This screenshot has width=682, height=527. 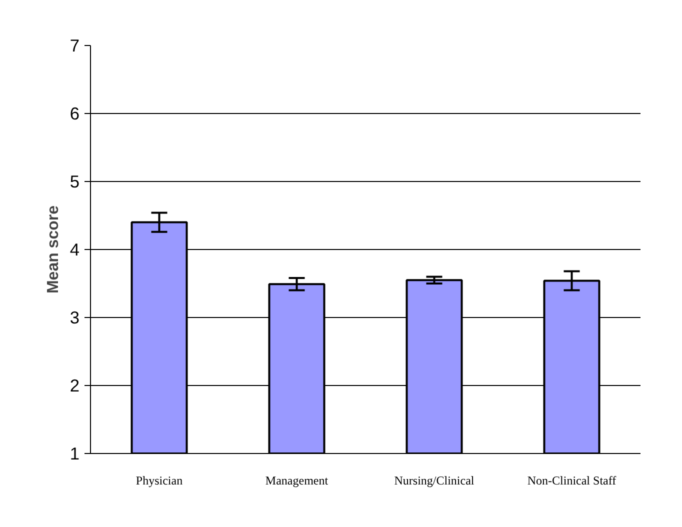 What do you see at coordinates (75, 386) in the screenshot?
I see `y-tick-label: 2` at bounding box center [75, 386].